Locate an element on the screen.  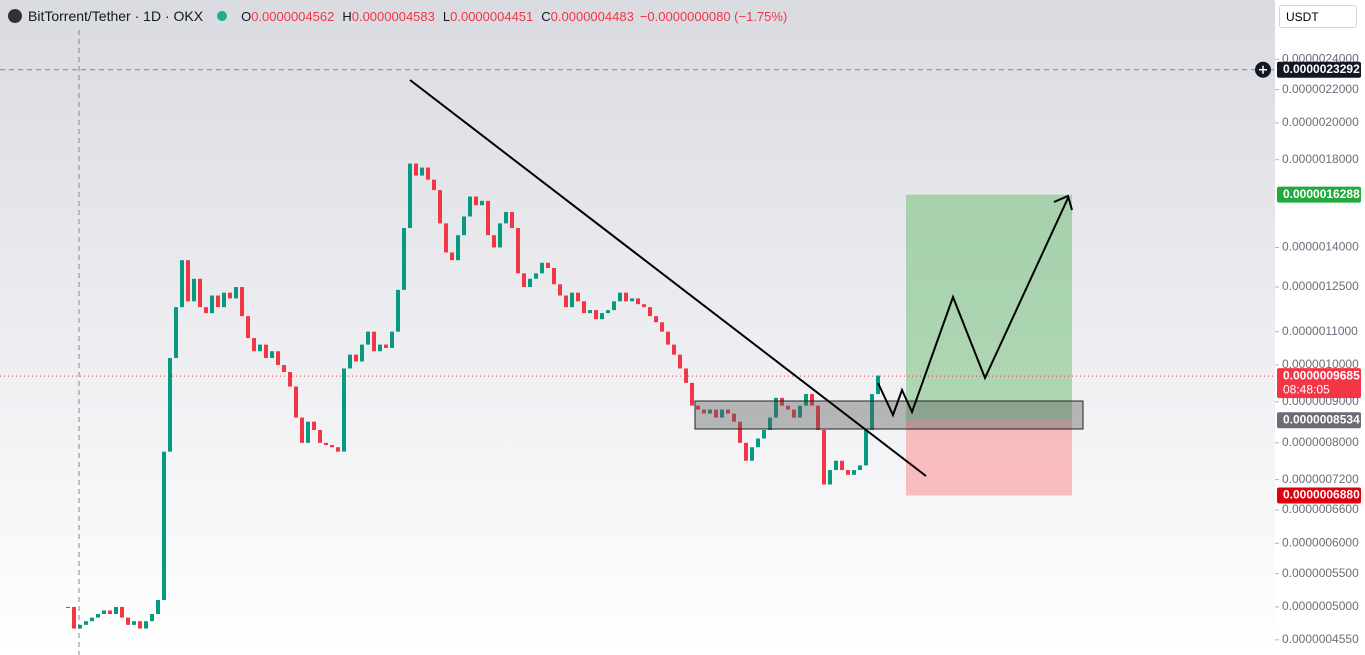
symbol-icon is located at coordinates (15, 16).